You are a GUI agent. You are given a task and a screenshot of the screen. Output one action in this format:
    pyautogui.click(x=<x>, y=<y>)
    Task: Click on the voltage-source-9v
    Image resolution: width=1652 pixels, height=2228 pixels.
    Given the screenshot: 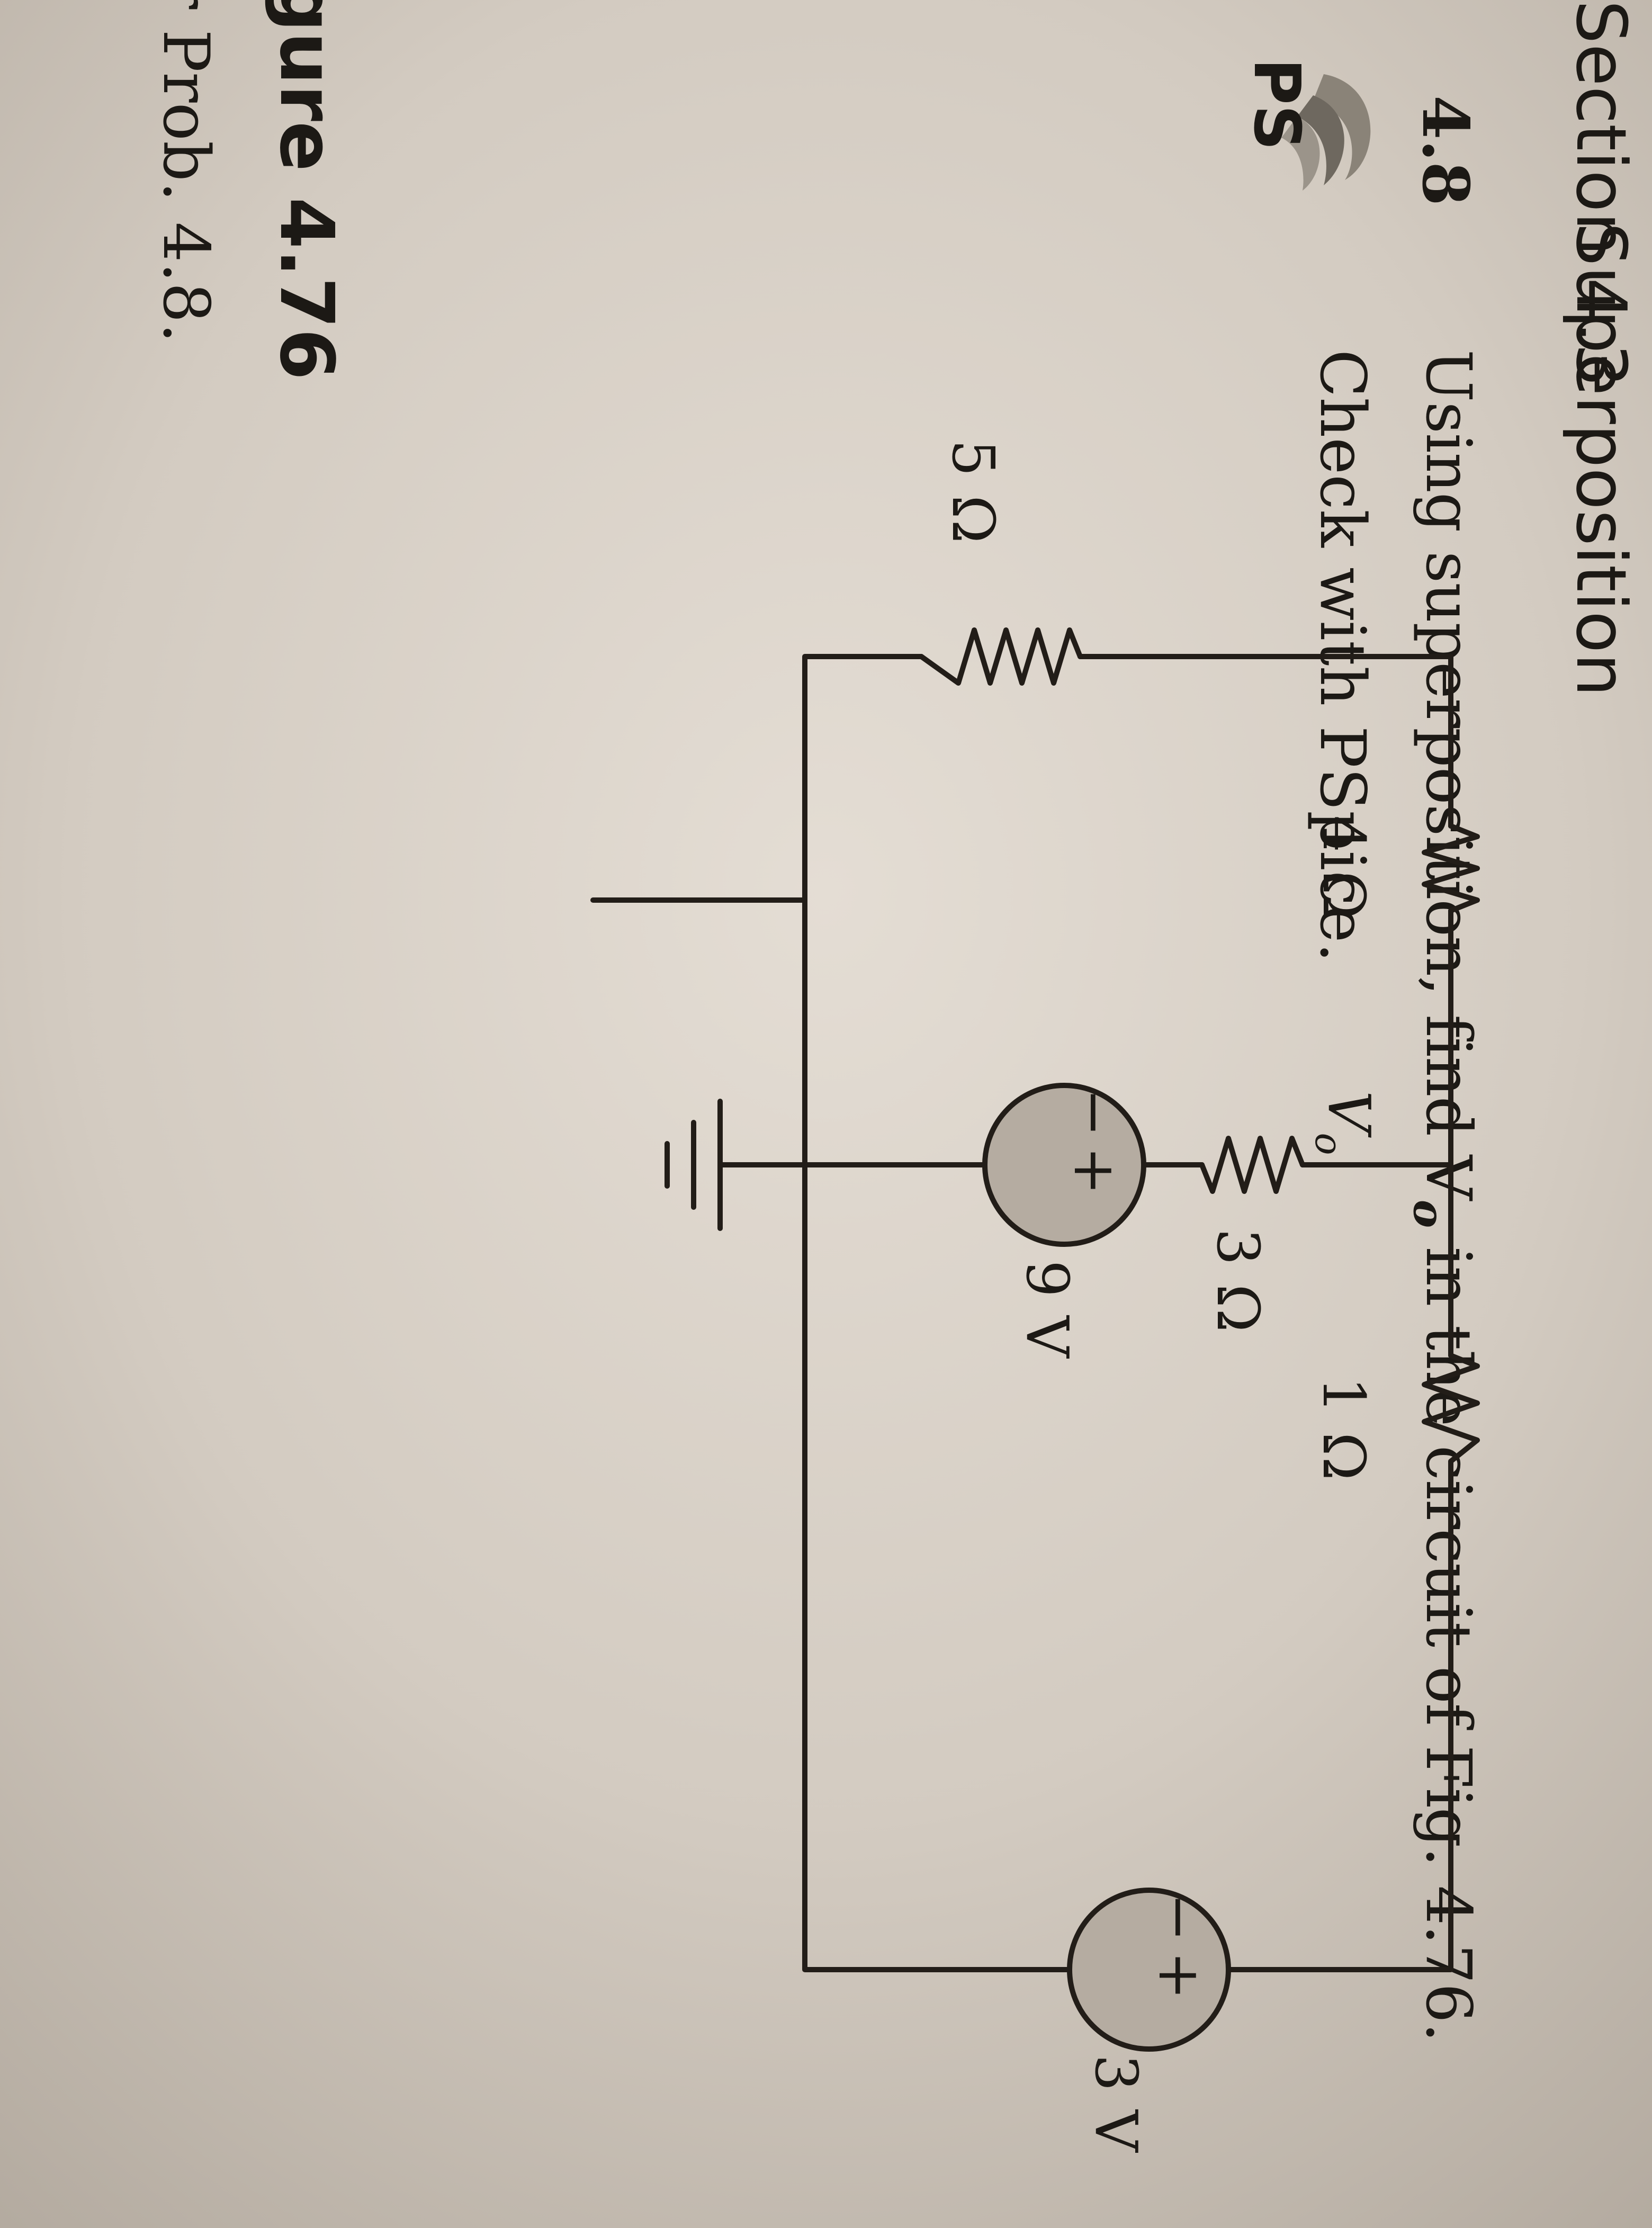 What is the action you would take?
    pyautogui.click(x=1064, y=1165)
    